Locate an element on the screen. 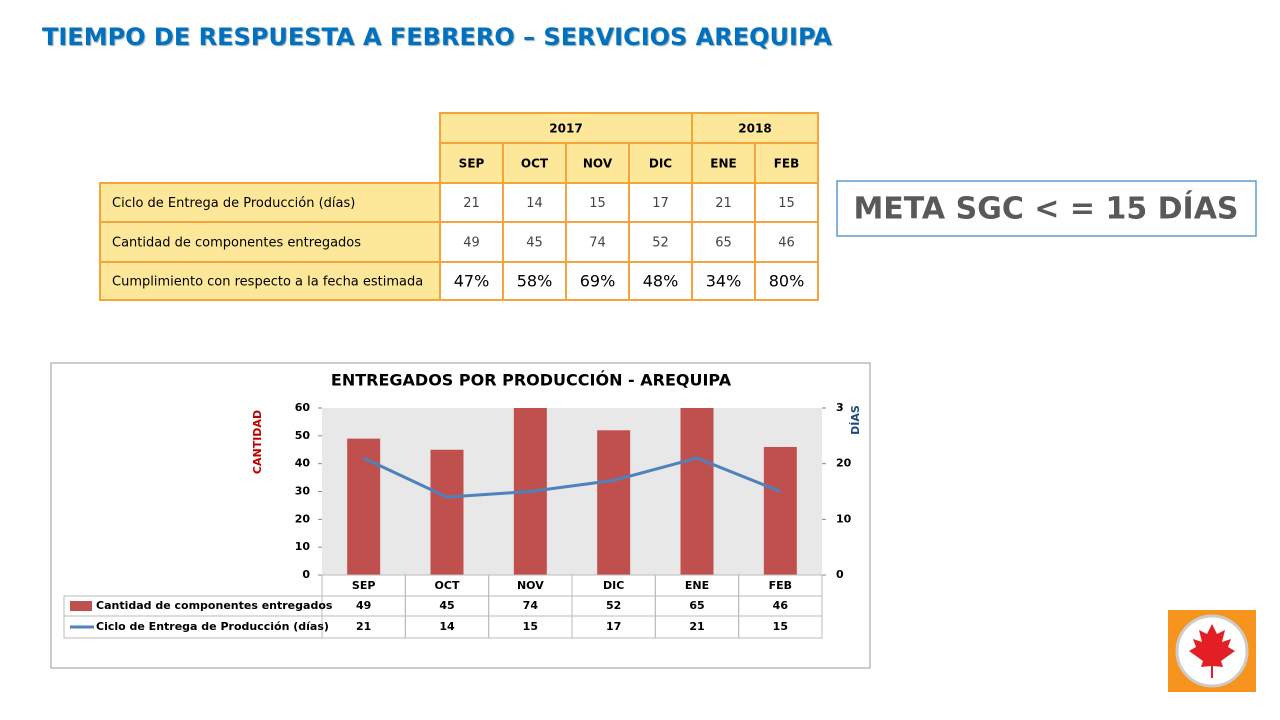 The image size is (1280, 720). chart-title: ENTREGADOS POR PRODUCCIÓN - AREQUIPA is located at coordinates (531, 380).